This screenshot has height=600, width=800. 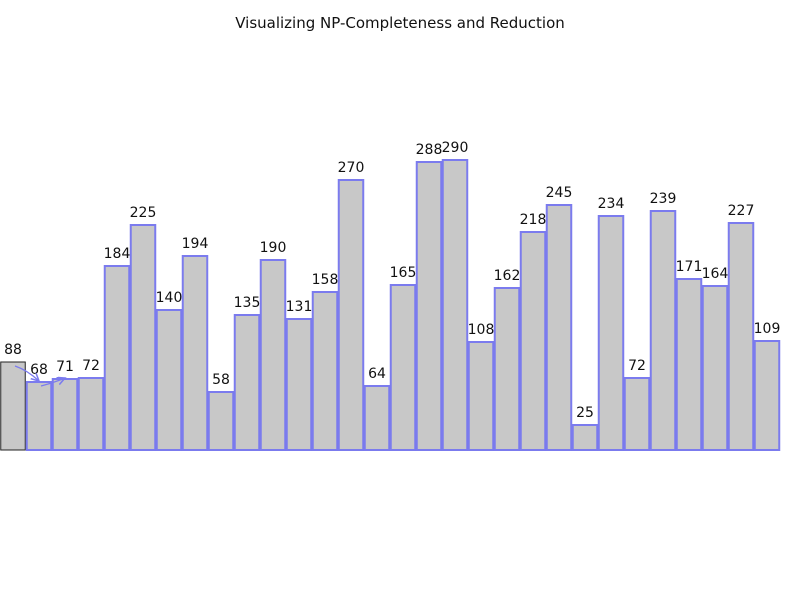 I want to click on bar-value-label: 158, so click(x=325, y=280).